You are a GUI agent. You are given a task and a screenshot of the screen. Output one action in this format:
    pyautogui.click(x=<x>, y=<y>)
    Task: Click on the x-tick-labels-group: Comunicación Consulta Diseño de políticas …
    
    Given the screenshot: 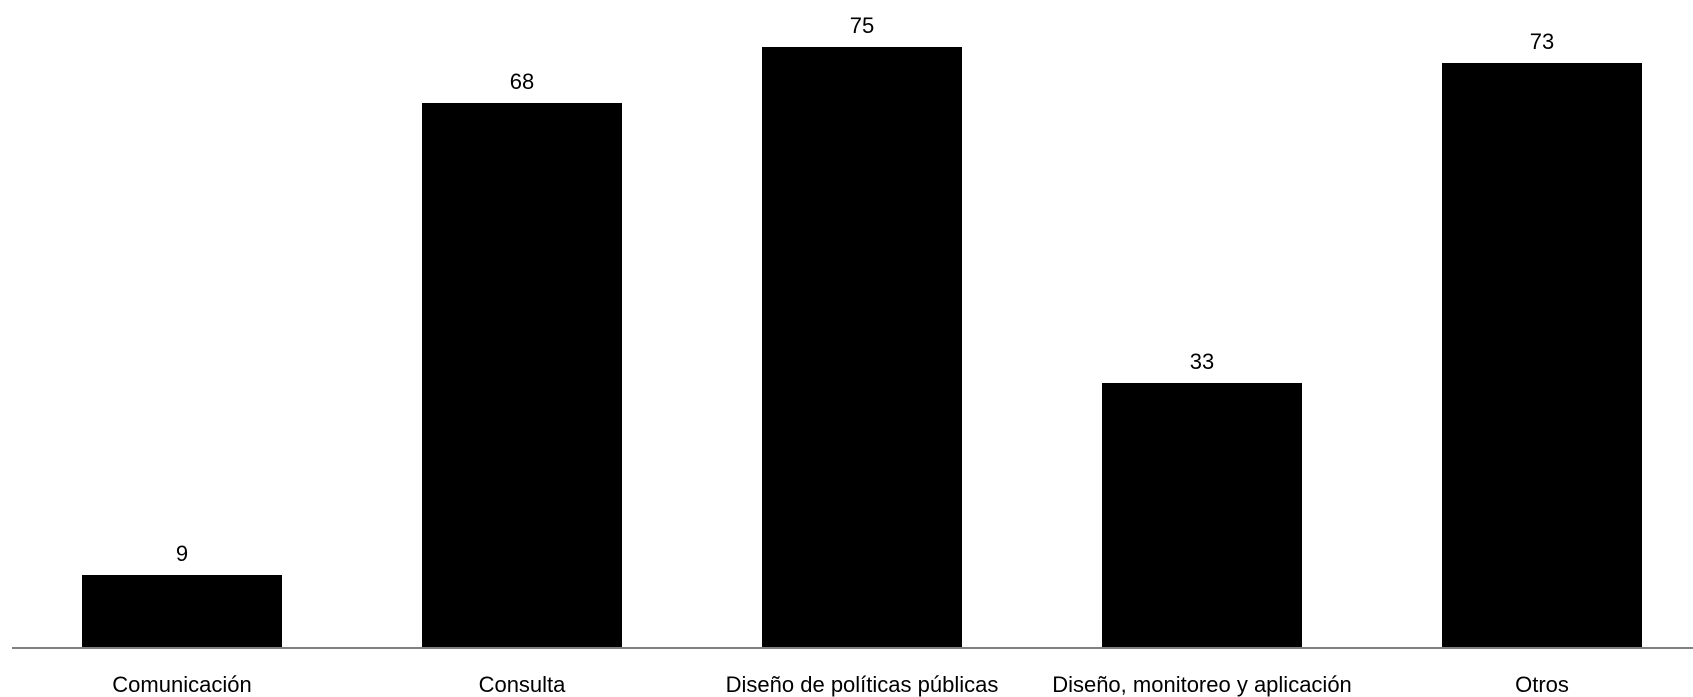 What is the action you would take?
    pyautogui.click(x=840, y=684)
    